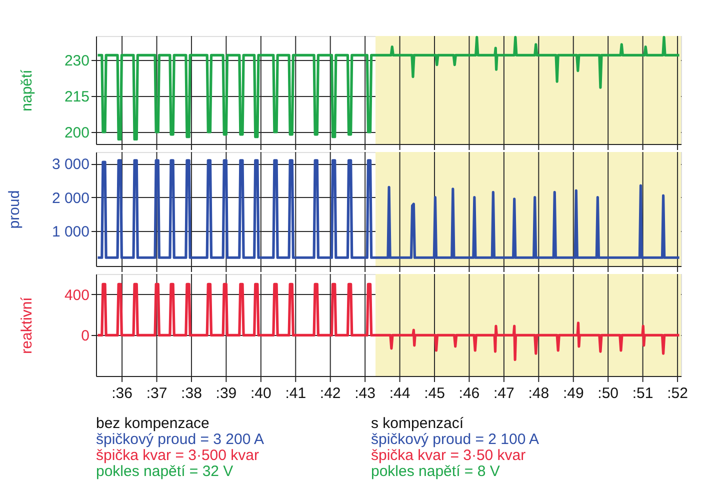  Describe the element at coordinates (122, 393) in the screenshot. I see `x-tick-label: :36` at that location.